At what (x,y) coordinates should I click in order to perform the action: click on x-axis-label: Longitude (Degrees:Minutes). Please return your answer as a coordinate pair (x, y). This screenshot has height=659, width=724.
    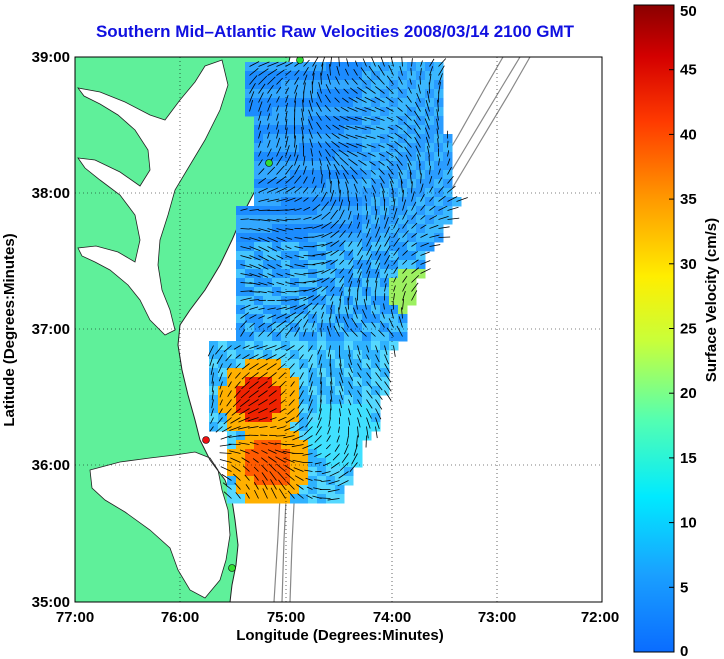
    Looking at the image, I should click on (340, 635).